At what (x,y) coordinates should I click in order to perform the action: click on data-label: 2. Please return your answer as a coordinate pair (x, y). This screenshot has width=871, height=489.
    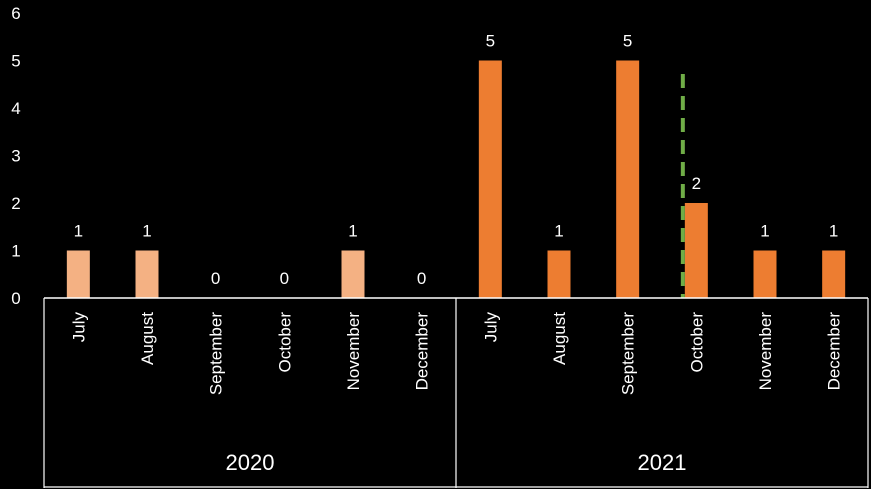
    Looking at the image, I should click on (696, 183).